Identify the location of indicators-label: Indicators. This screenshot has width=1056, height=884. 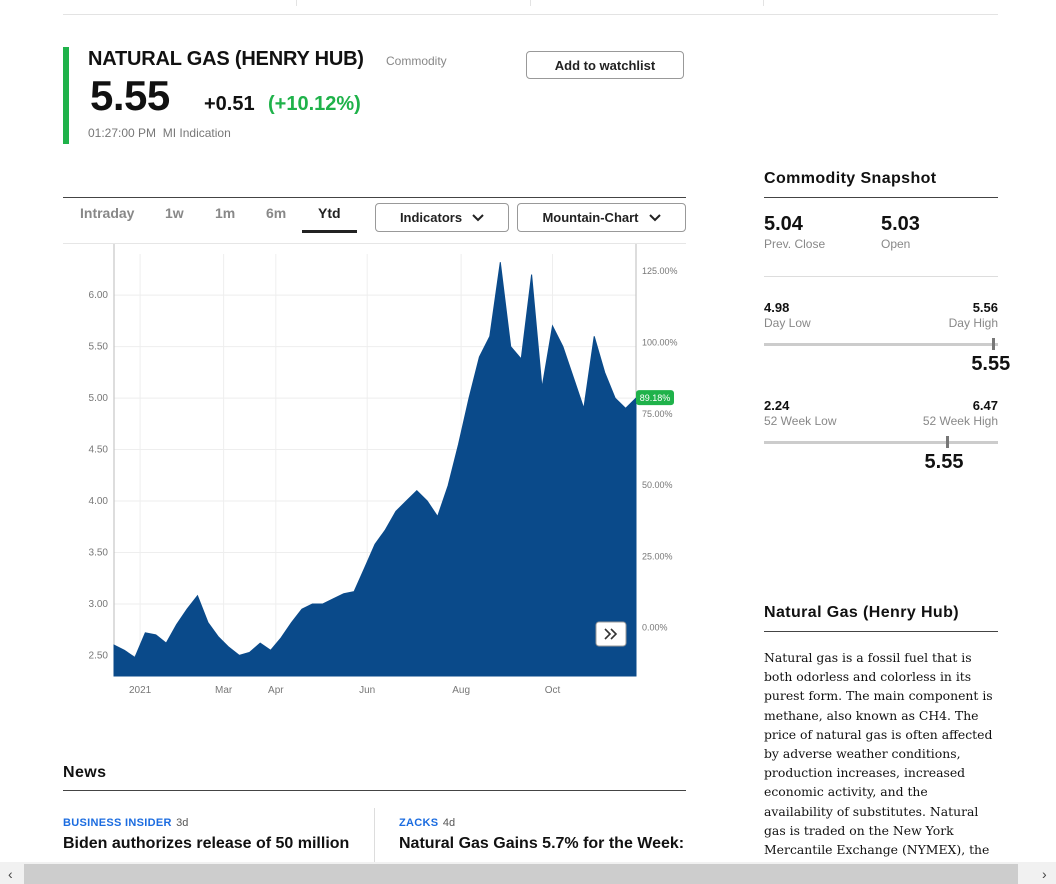
(431, 217).